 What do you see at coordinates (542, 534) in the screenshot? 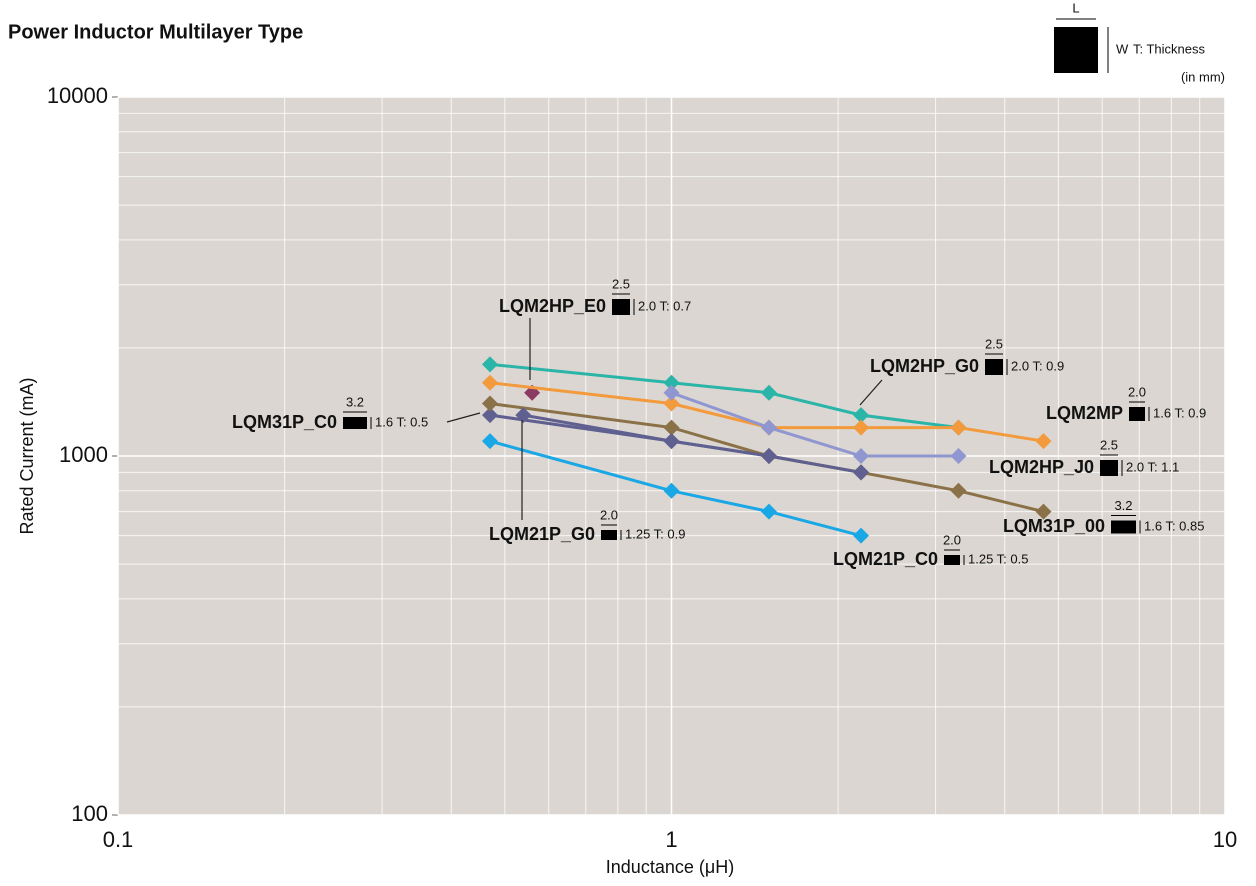
I see `series-label: LQM21P_G0` at bounding box center [542, 534].